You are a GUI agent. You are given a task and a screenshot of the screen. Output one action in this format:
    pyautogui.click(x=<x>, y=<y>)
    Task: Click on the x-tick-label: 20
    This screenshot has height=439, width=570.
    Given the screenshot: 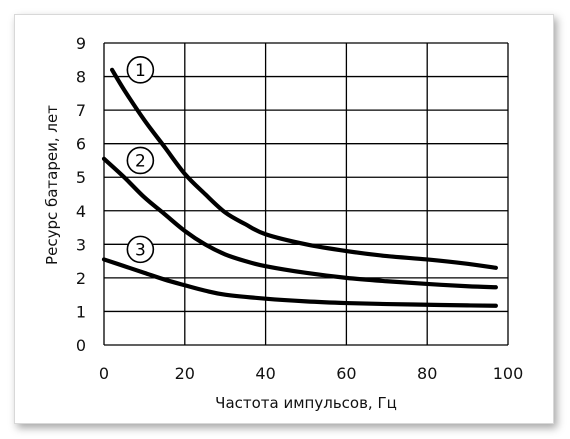 What is the action you would take?
    pyautogui.click(x=185, y=373)
    